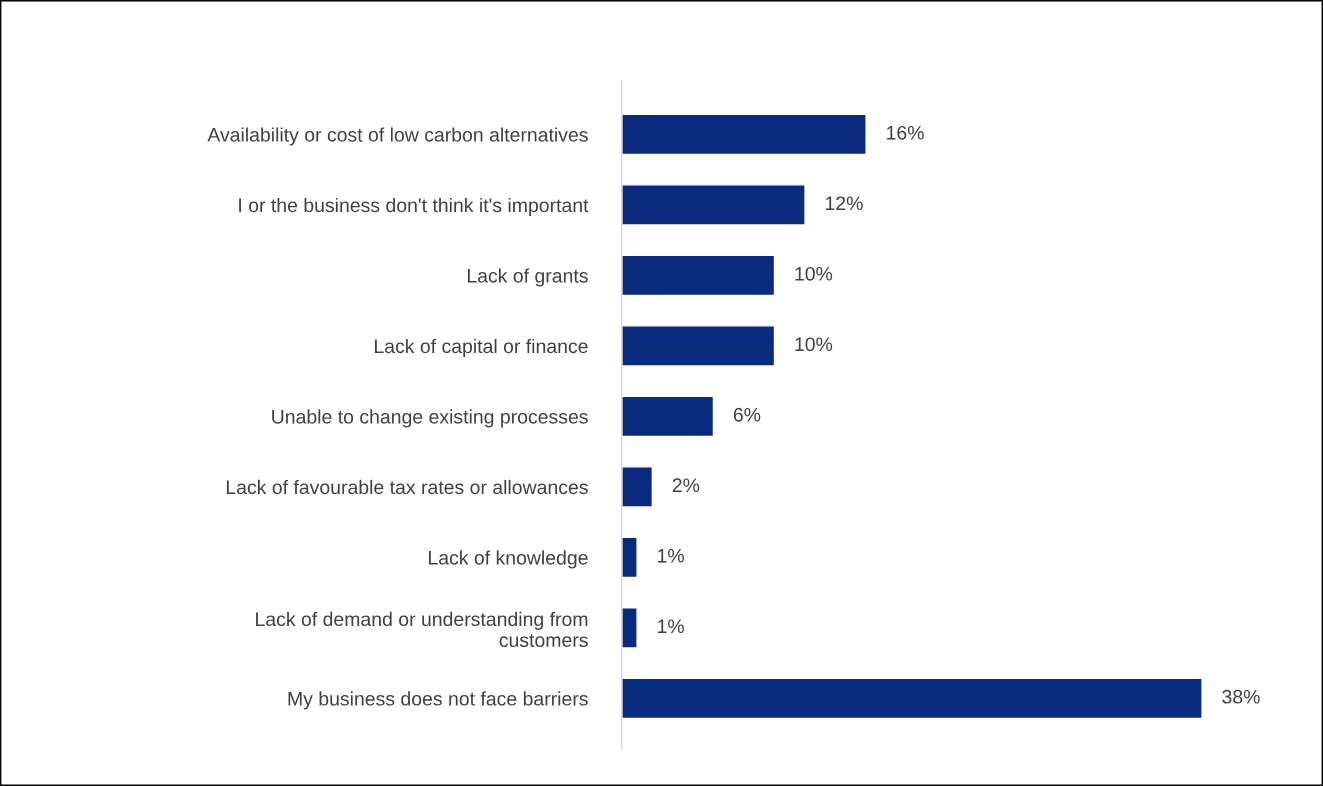  Describe the element at coordinates (508, 559) in the screenshot. I see `y-tick-label: Lack of knowledge` at that location.